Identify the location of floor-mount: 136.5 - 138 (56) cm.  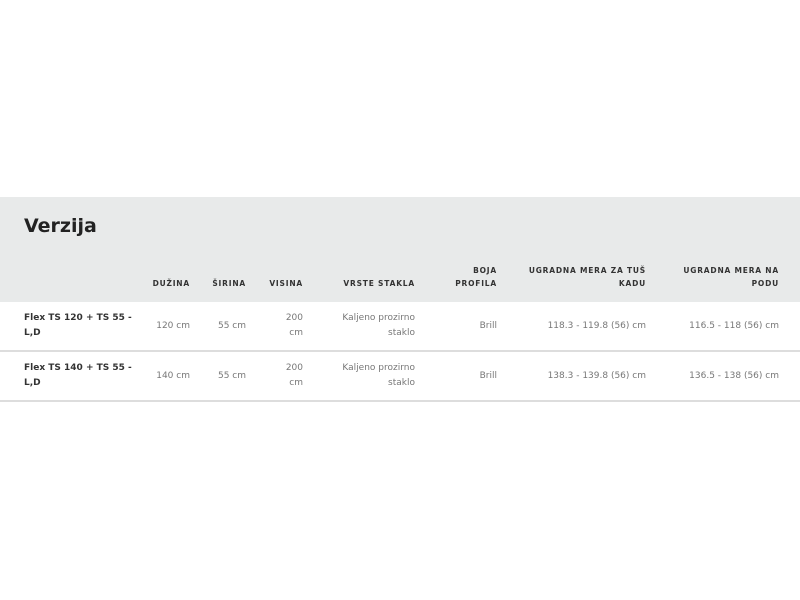
(734, 375).